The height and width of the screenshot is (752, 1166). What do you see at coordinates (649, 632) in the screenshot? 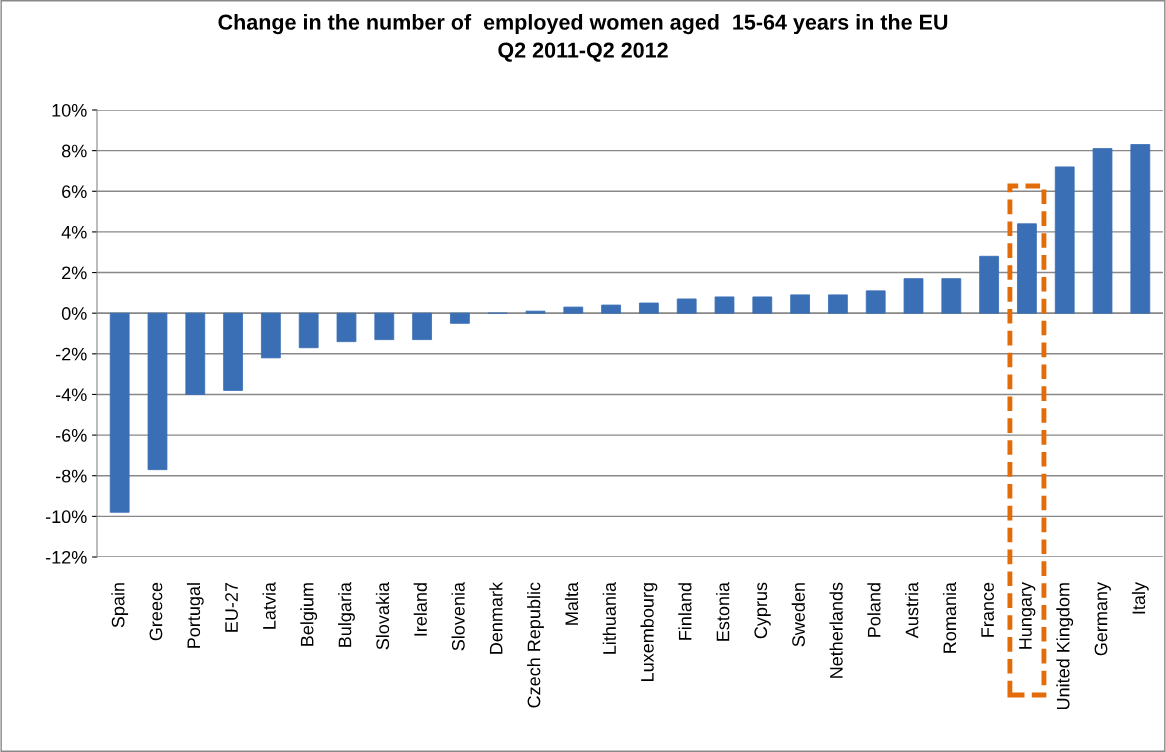
I see `x-tick-label: Luxembourg` at bounding box center [649, 632].